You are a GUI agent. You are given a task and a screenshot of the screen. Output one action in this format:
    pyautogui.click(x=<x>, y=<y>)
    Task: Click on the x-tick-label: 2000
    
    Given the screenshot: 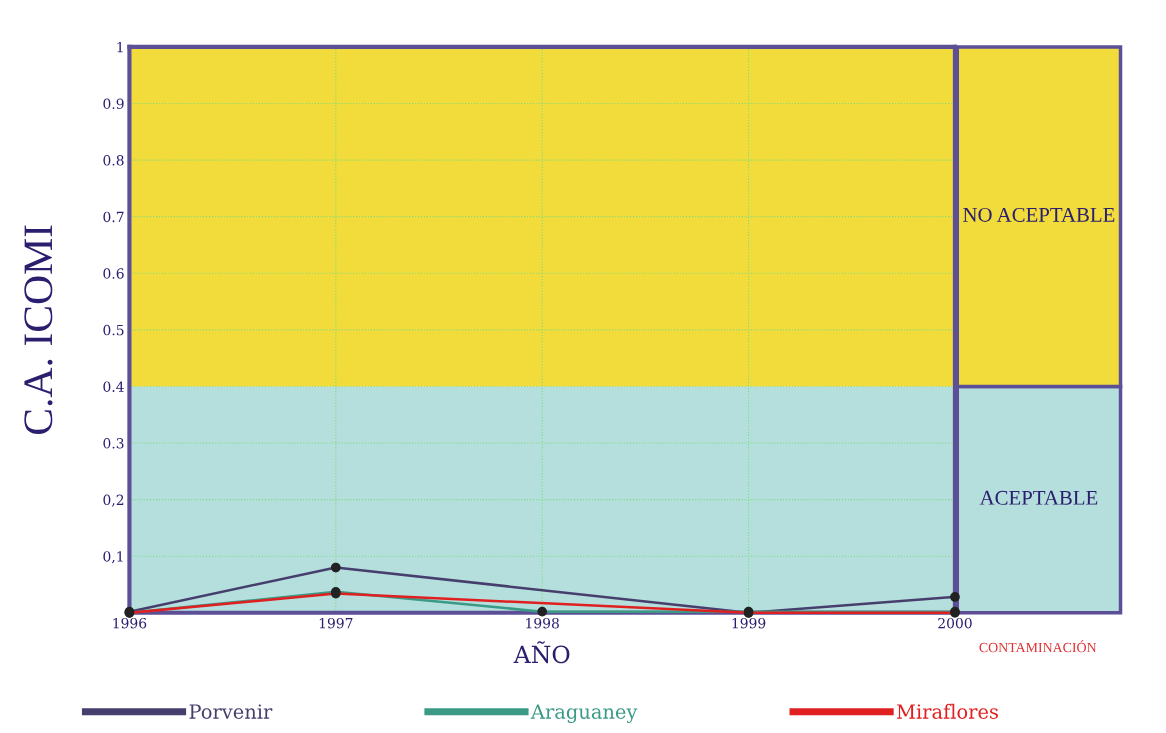 What is the action you would take?
    pyautogui.click(x=955, y=623)
    